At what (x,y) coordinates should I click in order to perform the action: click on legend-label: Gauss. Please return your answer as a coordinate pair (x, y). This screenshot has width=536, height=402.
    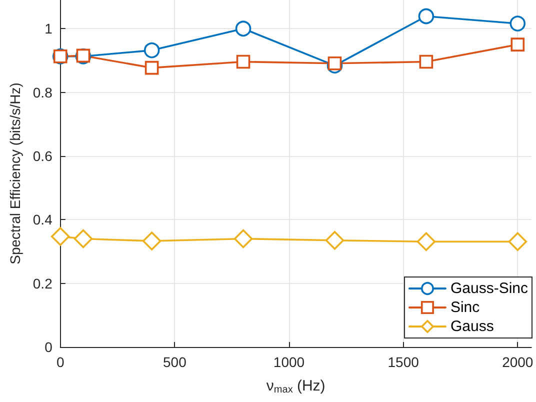
    Looking at the image, I should click on (472, 326).